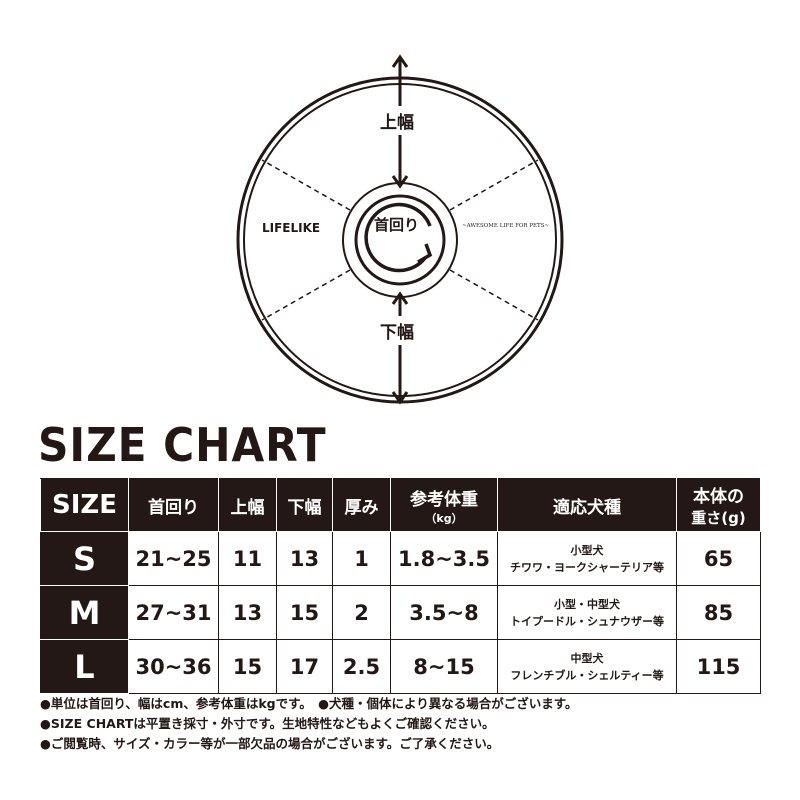  I want to click on neck-arrow-icon, so click(398, 237).